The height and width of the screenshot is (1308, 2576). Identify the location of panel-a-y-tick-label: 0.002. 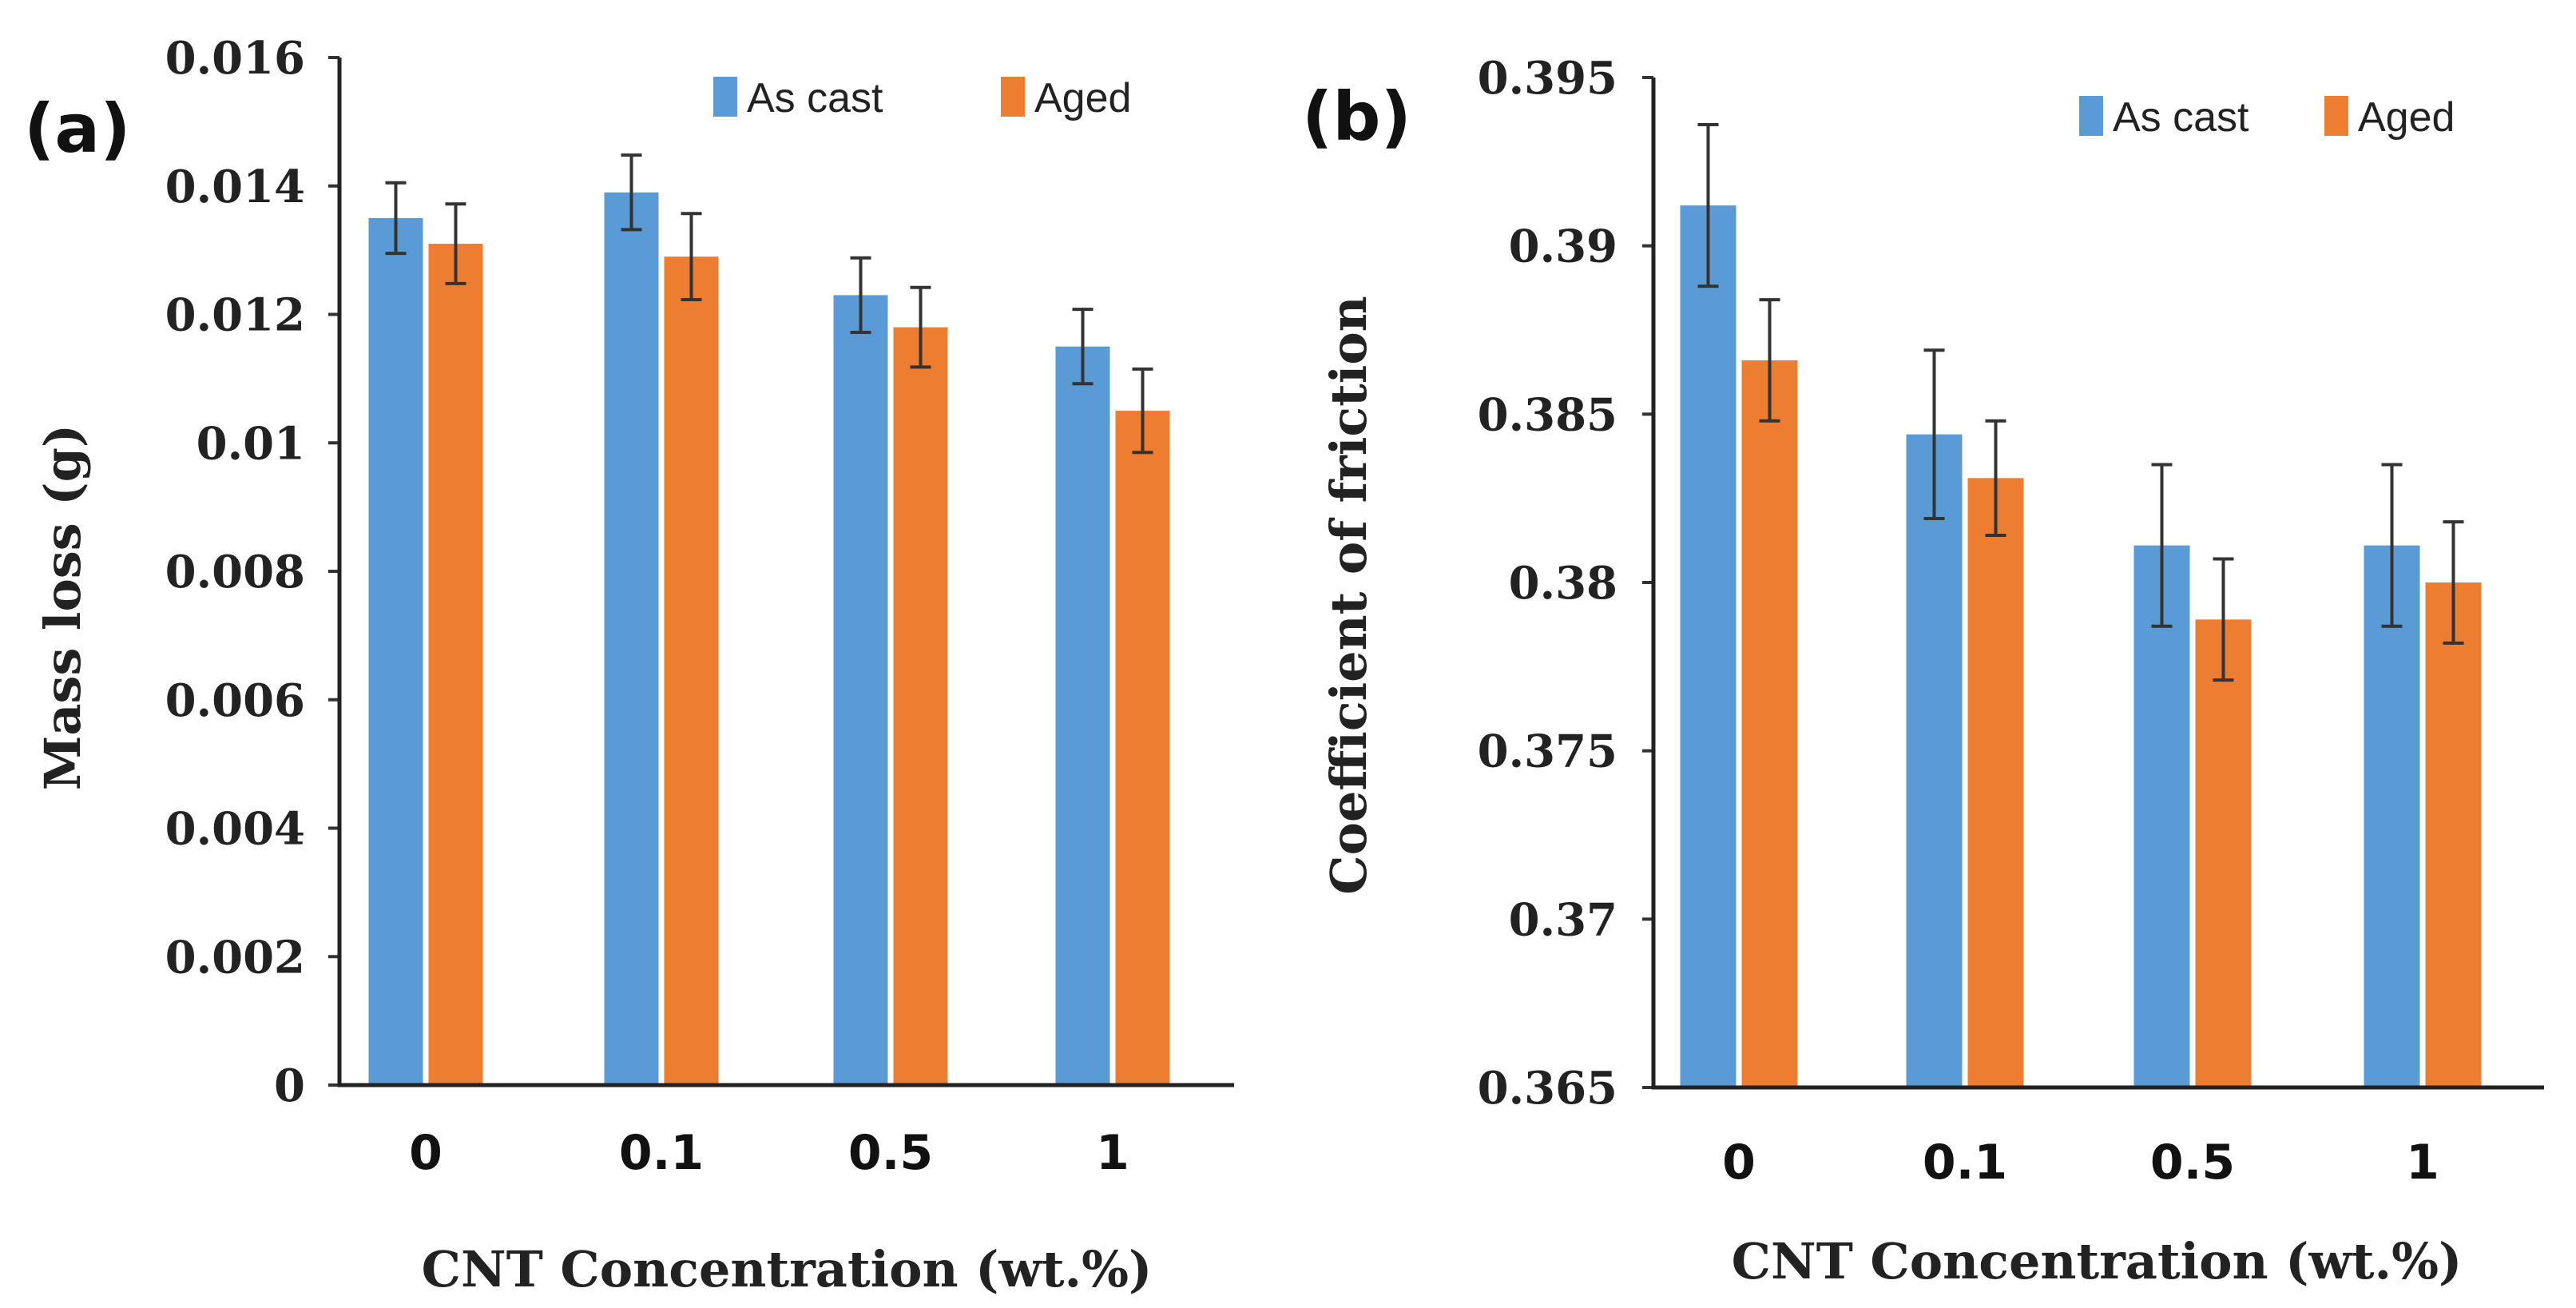
(235, 958).